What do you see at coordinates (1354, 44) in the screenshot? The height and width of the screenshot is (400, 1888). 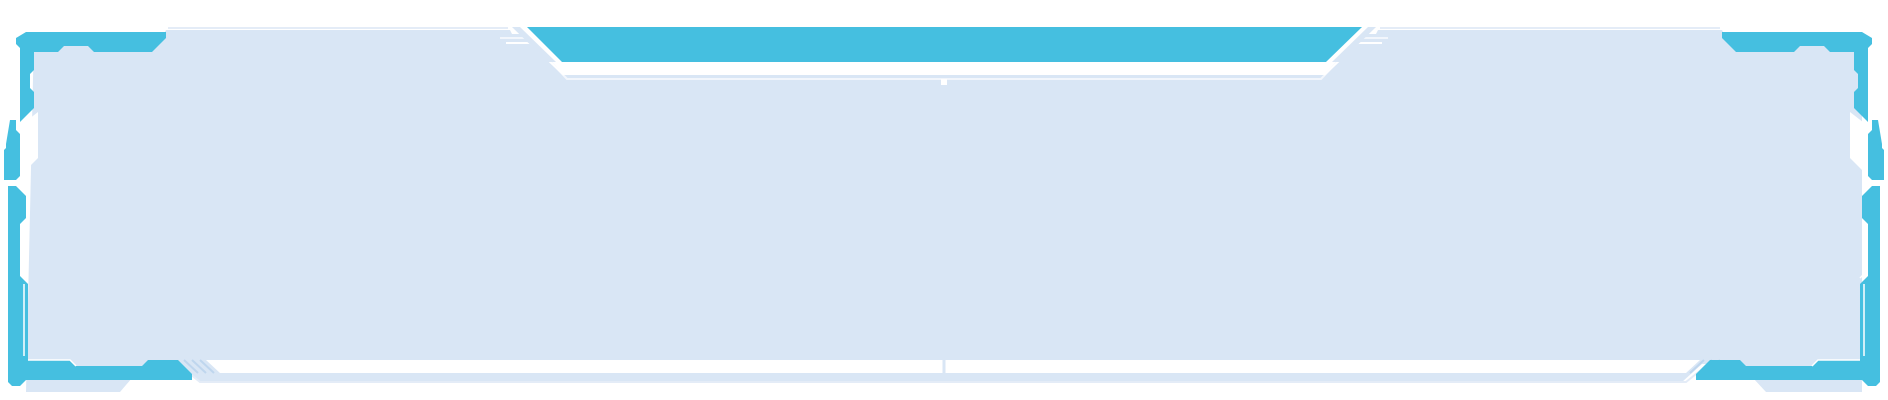 I see `top-tab-edge-right` at bounding box center [1354, 44].